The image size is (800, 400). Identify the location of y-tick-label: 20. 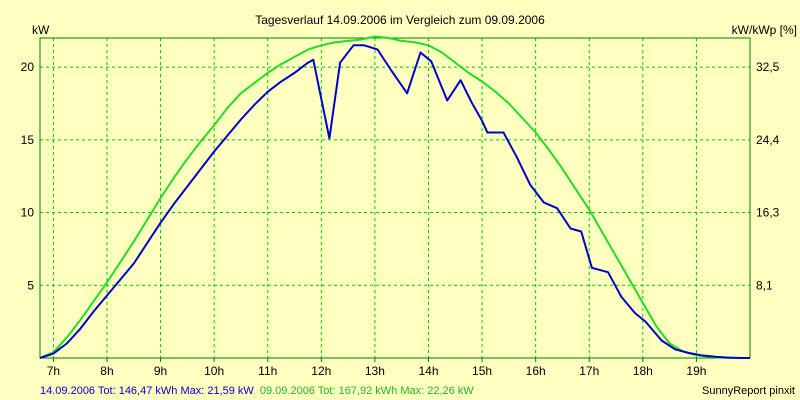
(28, 67).